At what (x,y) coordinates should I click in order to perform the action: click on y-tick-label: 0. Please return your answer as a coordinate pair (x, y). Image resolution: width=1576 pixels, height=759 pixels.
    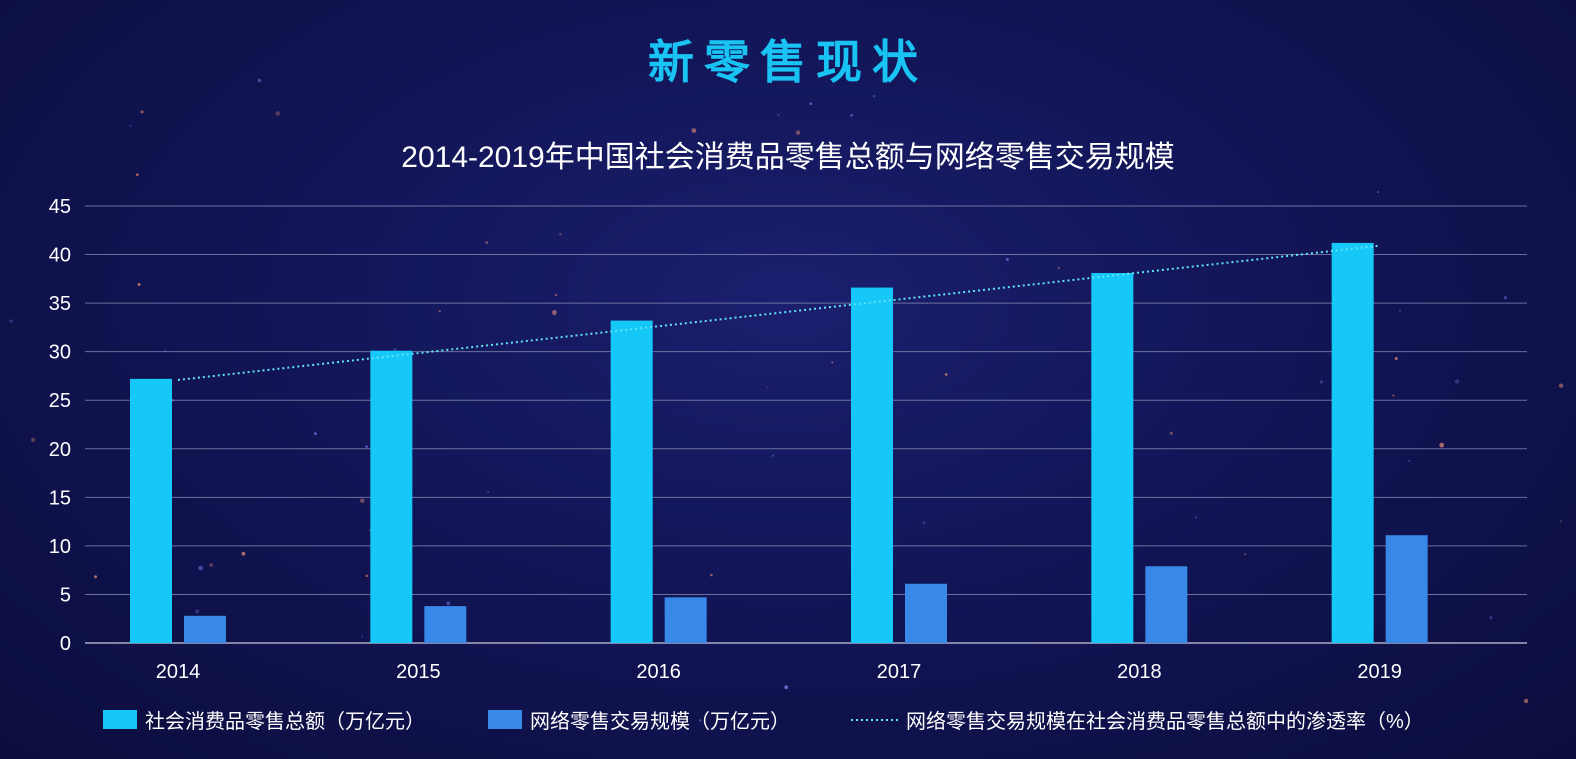
    Looking at the image, I should click on (65, 644).